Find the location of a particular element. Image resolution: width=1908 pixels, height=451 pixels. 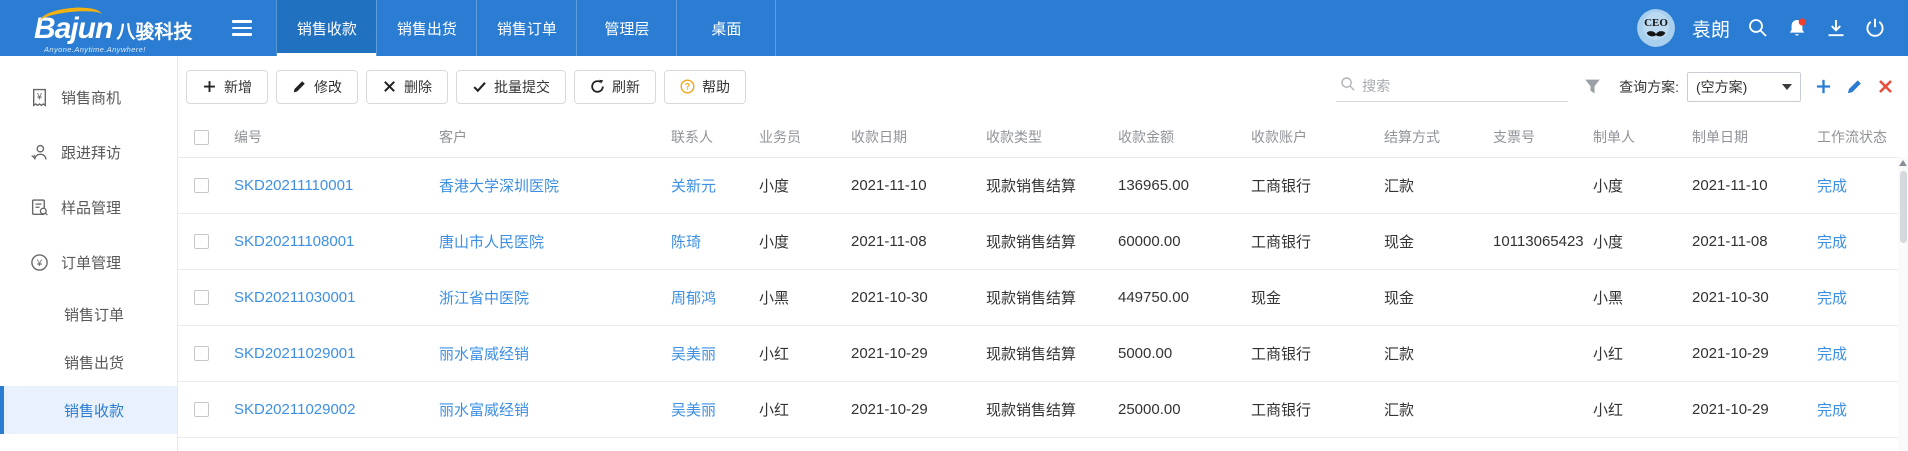

cell-doc-no: SKD20211108001 is located at coordinates (332, 241).